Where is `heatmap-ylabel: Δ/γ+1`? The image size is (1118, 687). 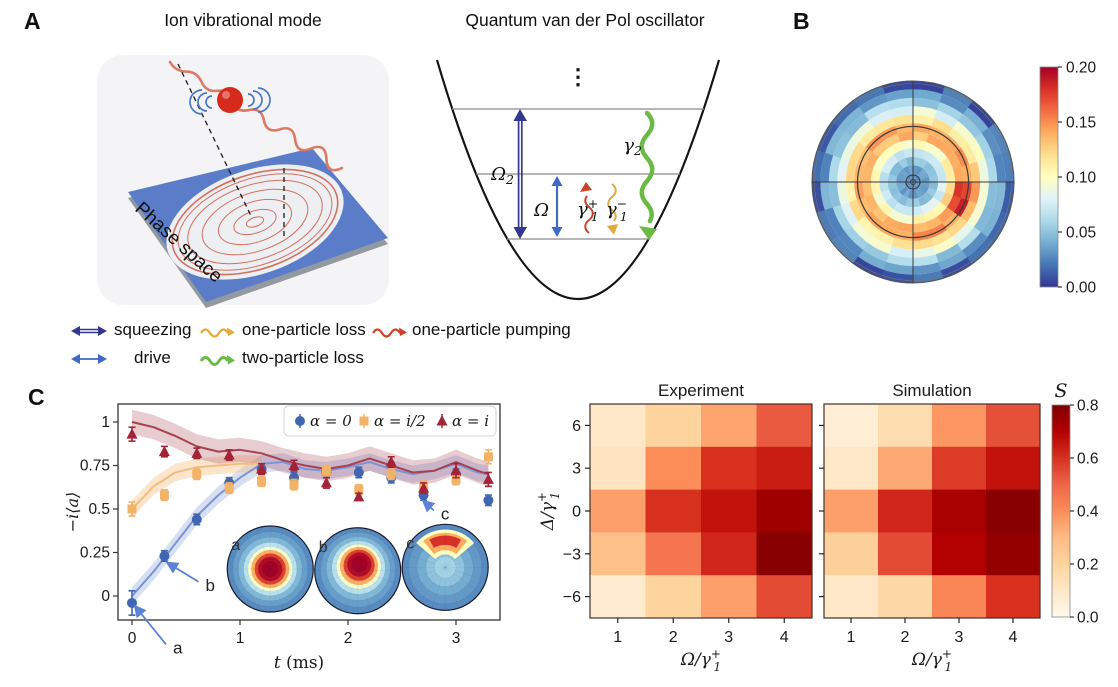 heatmap-ylabel: Δ/γ+1 is located at coordinates (548, 511).